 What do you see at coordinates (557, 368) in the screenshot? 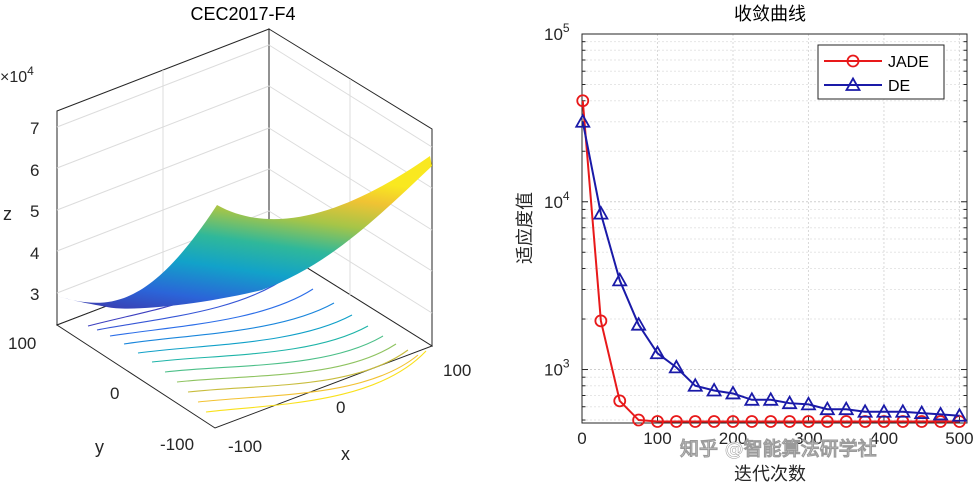
I see `y-tick-label: 10³` at bounding box center [557, 368].